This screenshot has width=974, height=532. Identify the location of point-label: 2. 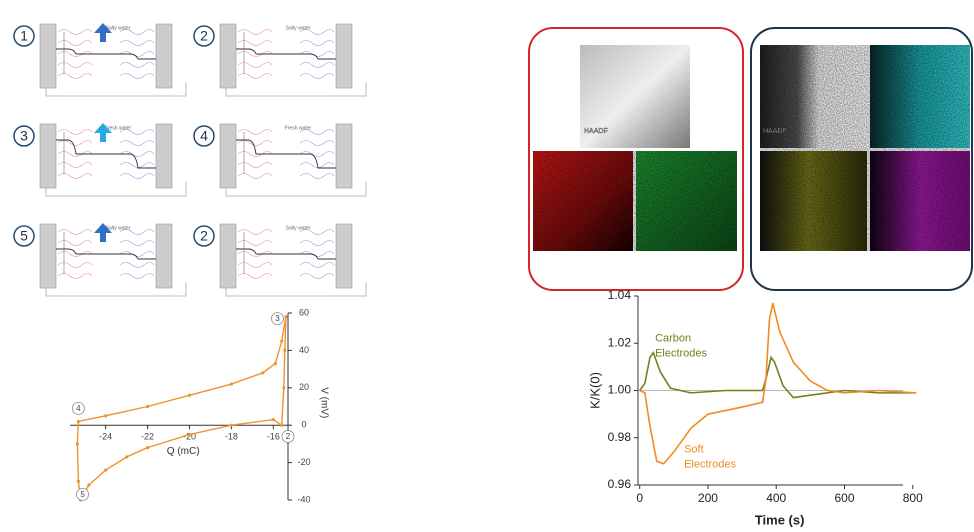
(288, 436).